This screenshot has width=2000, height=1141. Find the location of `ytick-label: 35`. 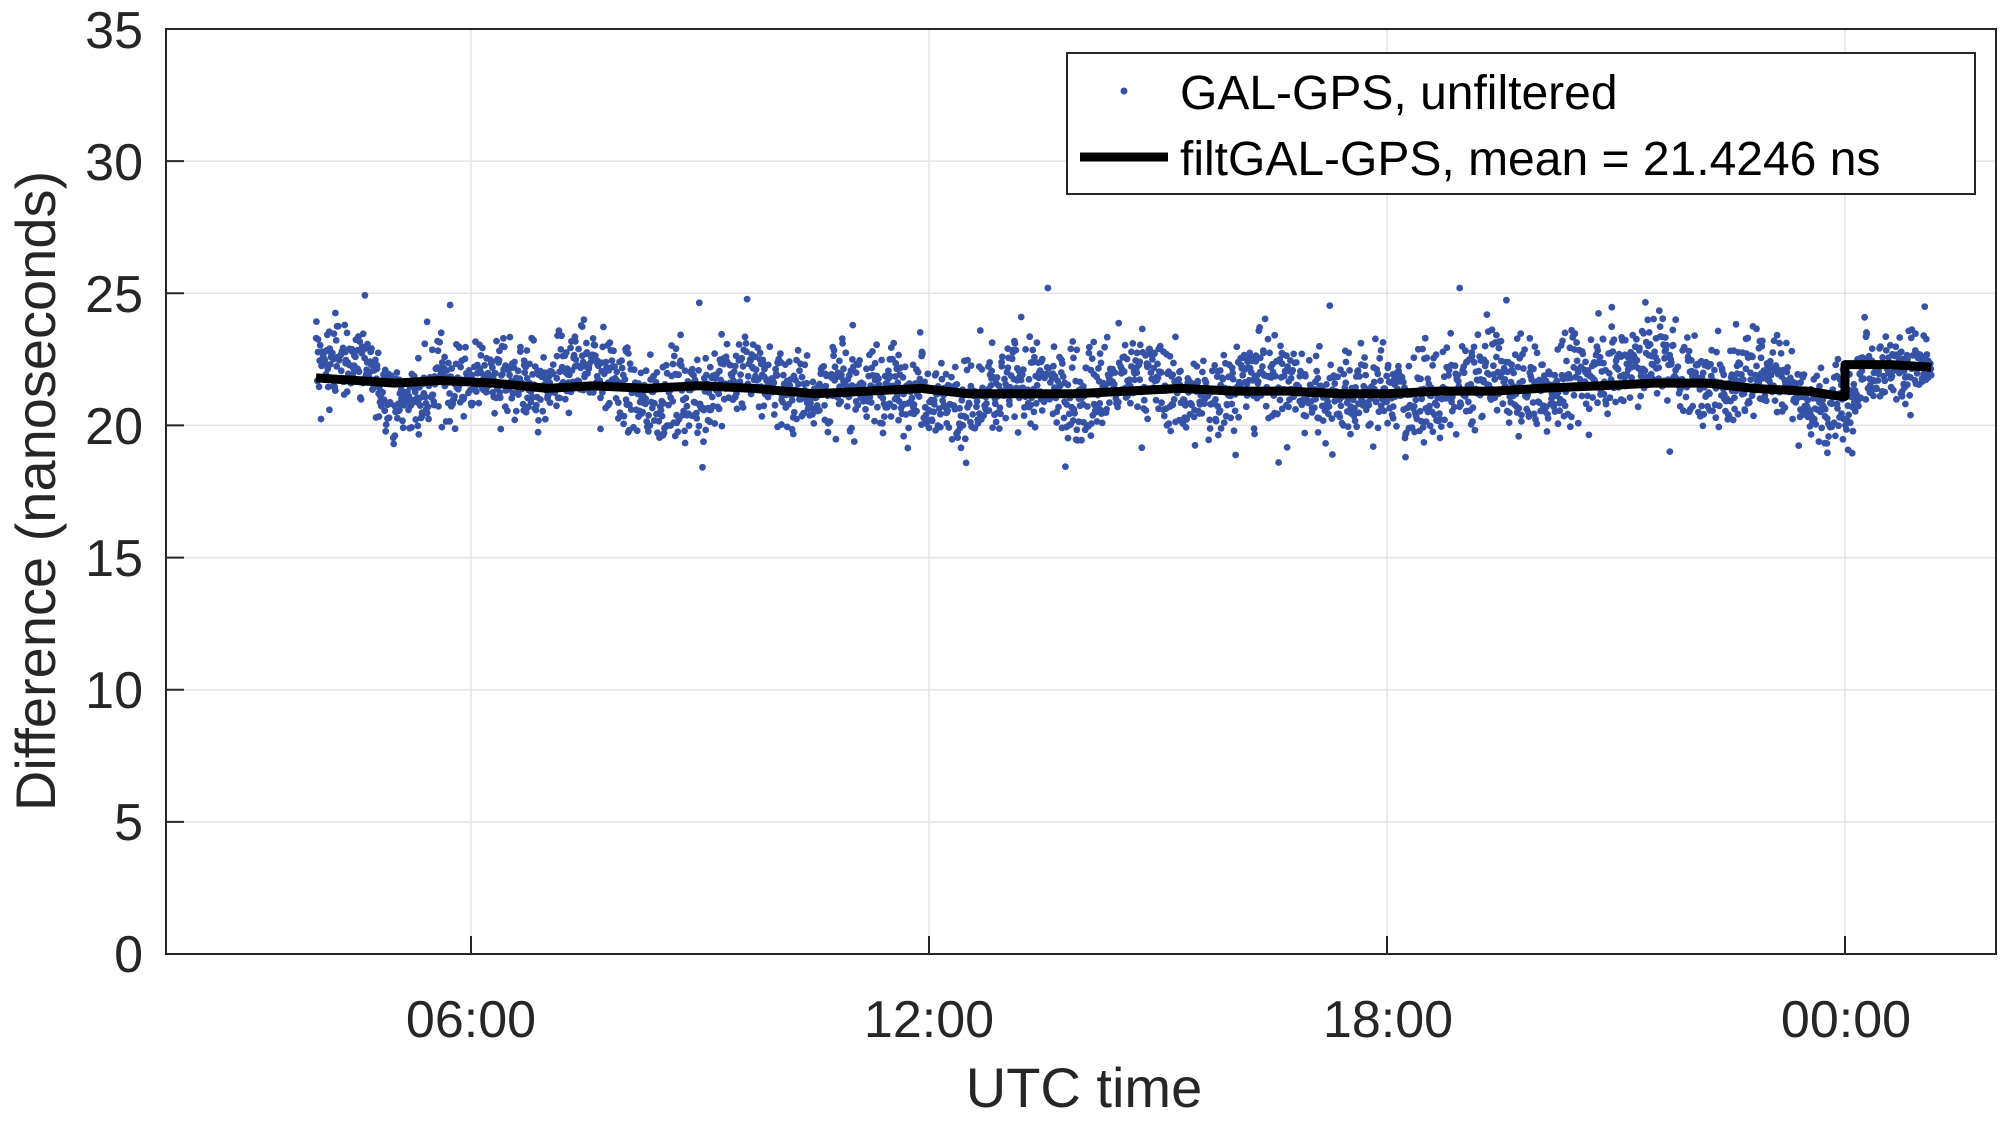

ytick-label: 35 is located at coordinates (114, 31).